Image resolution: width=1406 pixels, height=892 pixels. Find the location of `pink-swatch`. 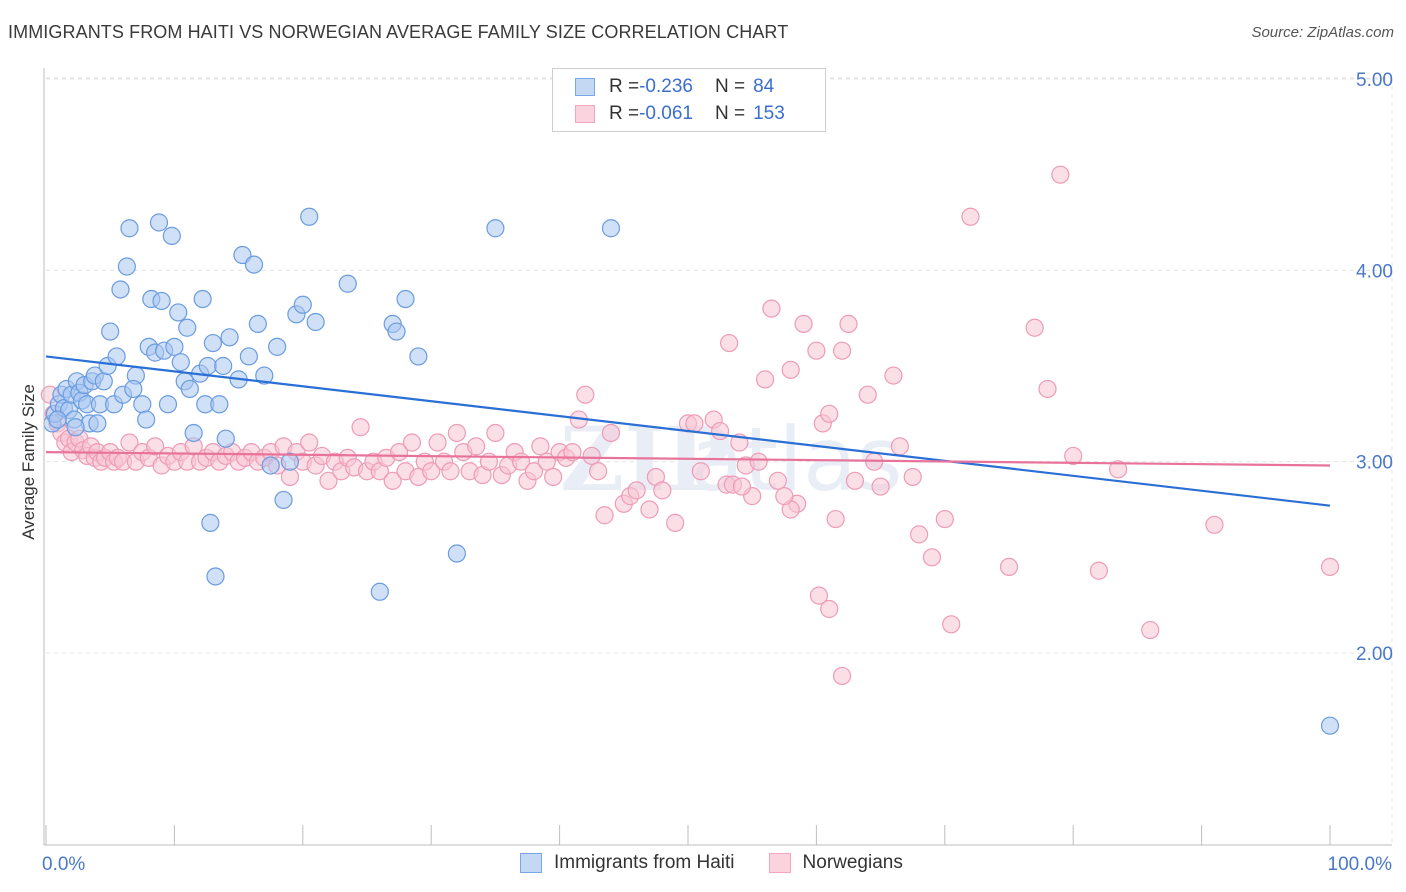

pink-swatch is located at coordinates (779, 863).